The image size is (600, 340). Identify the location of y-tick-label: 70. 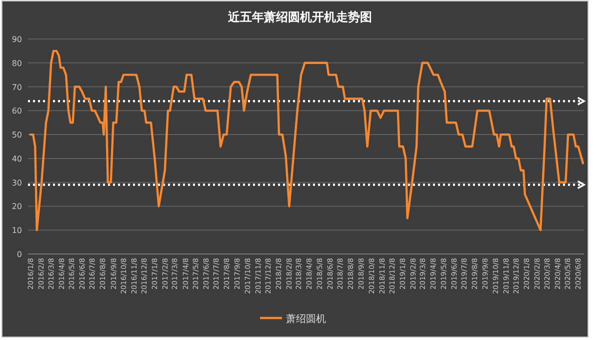
(17, 87).